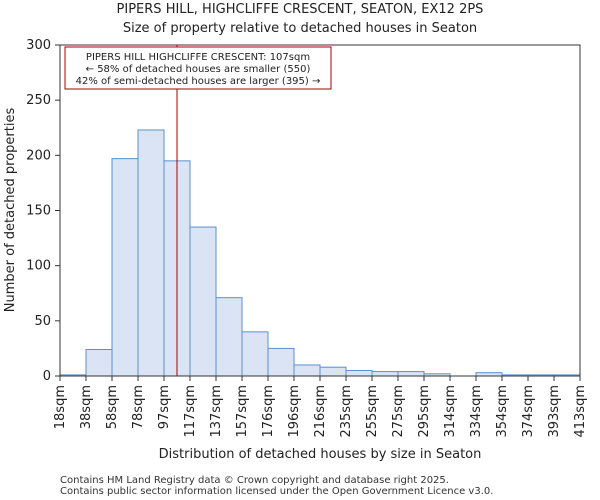 This screenshot has height=500, width=600. Describe the element at coordinates (10, 210) in the screenshot. I see `y-axis-label: Number of detached properties` at that location.